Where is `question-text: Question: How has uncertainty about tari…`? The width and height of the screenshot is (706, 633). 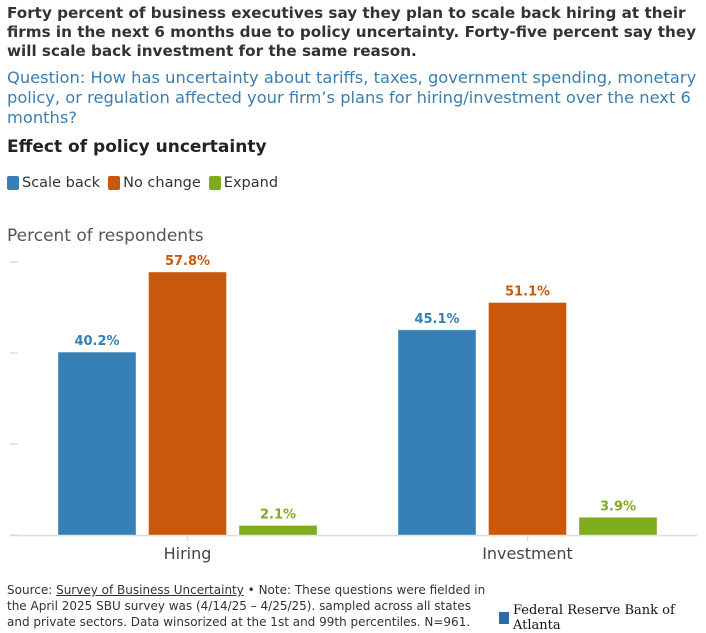
question-text: Question: How has uncertainty about tari… is located at coordinates (352, 97).